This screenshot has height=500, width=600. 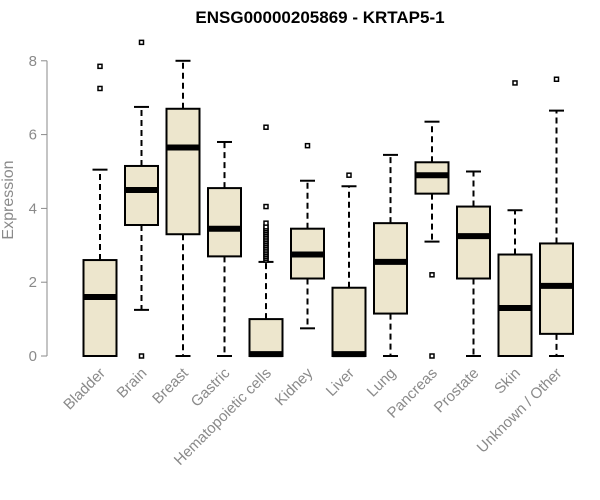 I want to click on y-axis-label: Expression, so click(x=8, y=199).